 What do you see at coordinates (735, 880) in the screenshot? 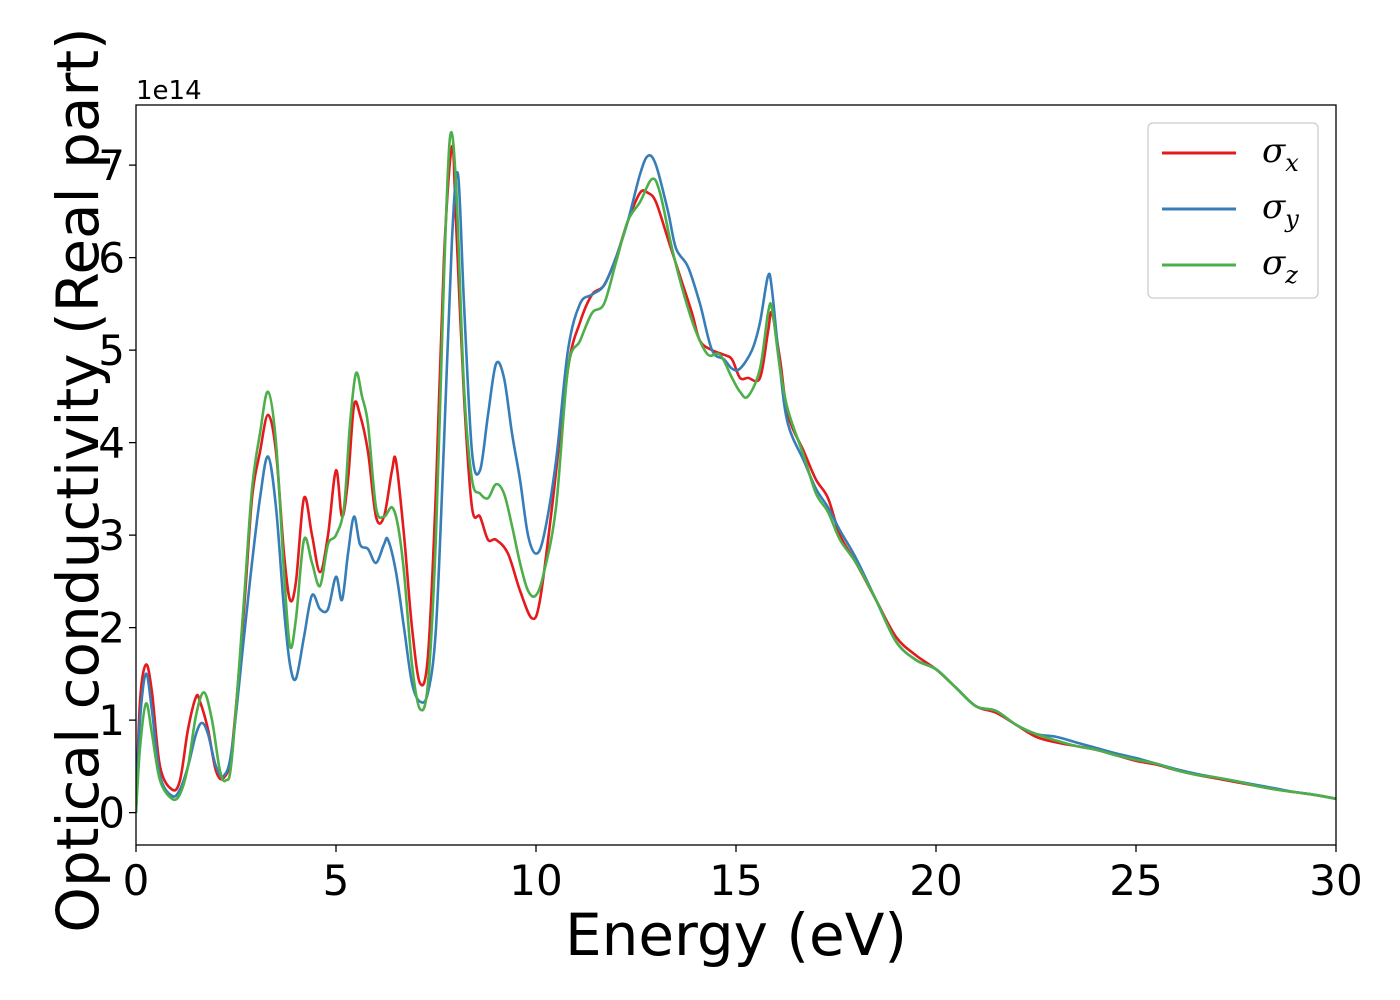
I see `x-tick-label: 15` at bounding box center [735, 880].